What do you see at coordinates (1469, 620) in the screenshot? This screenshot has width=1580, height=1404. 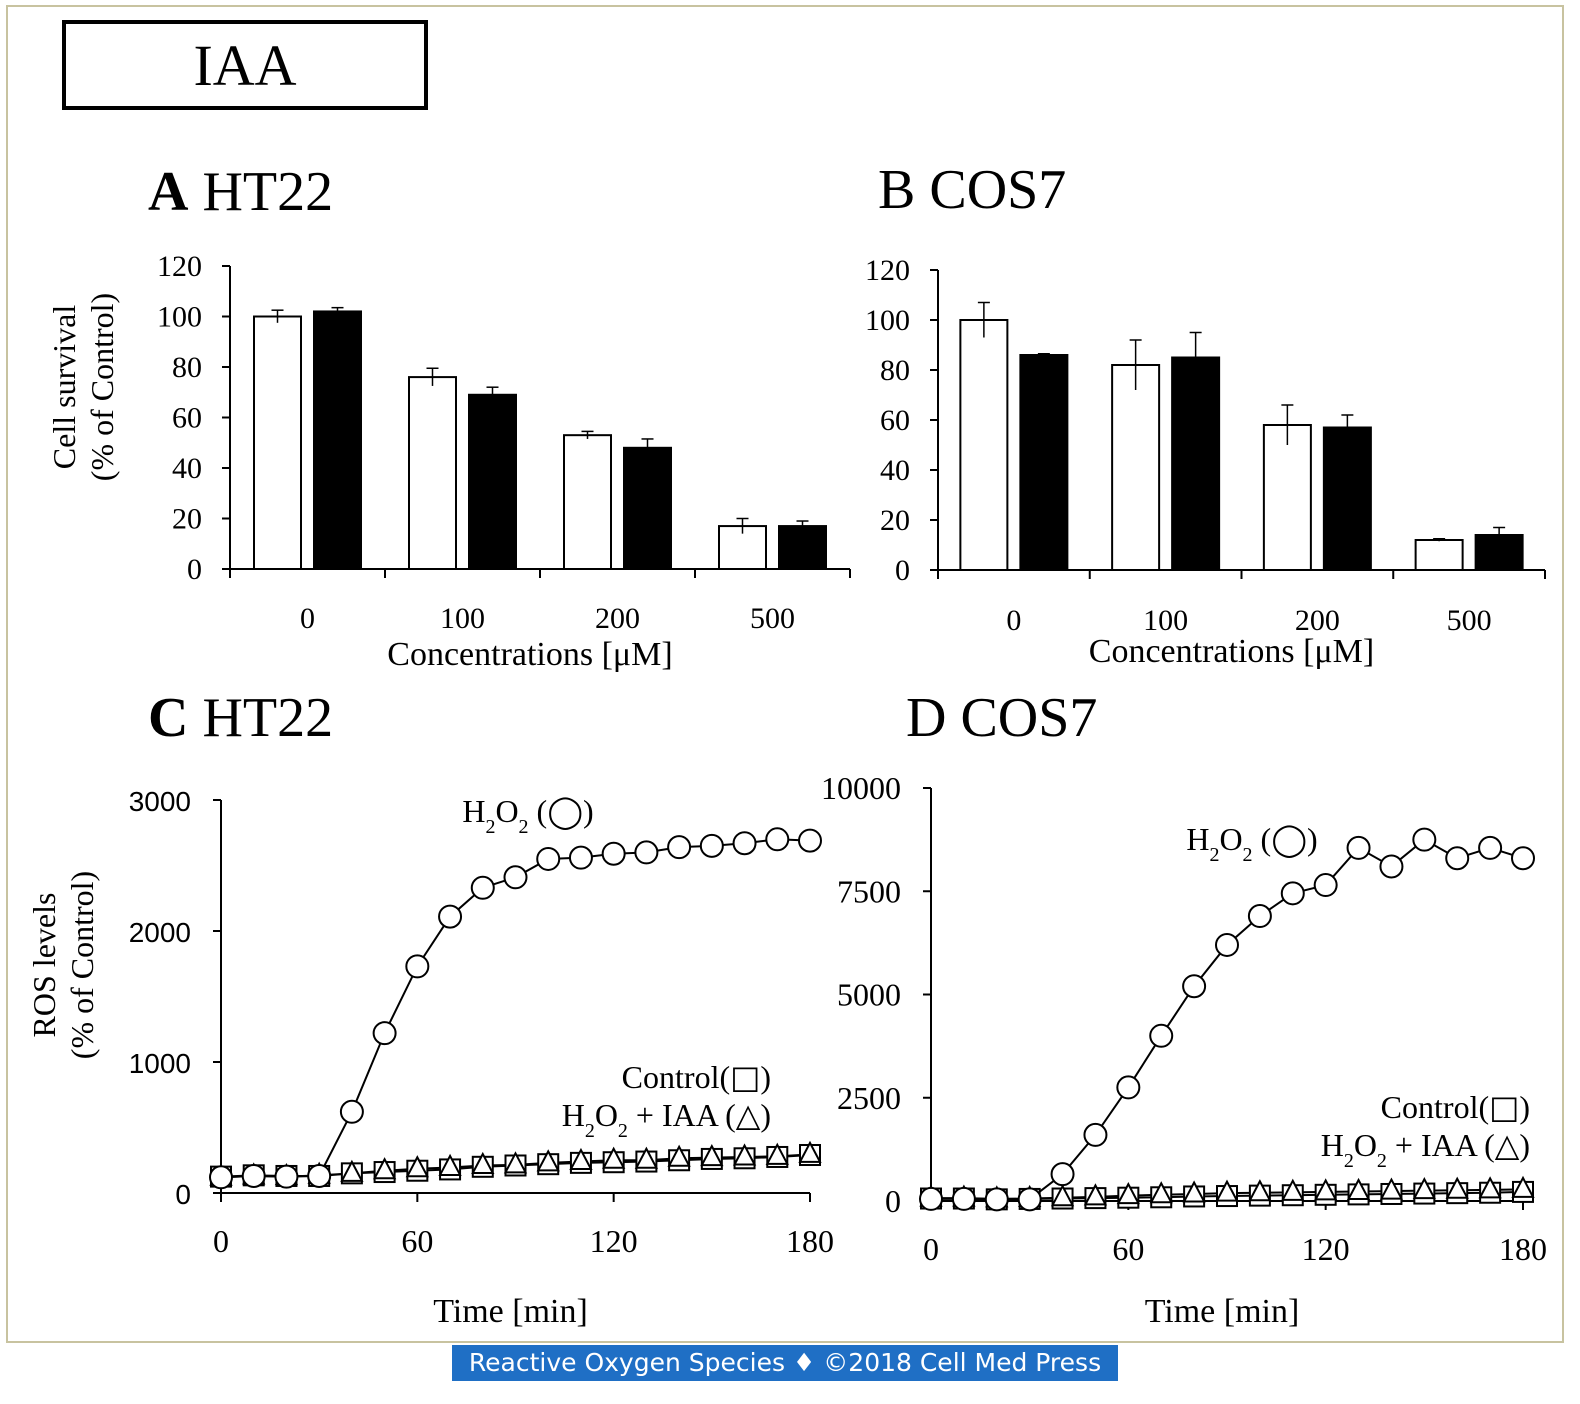 I see `x-tick-label: 500` at bounding box center [1469, 620].